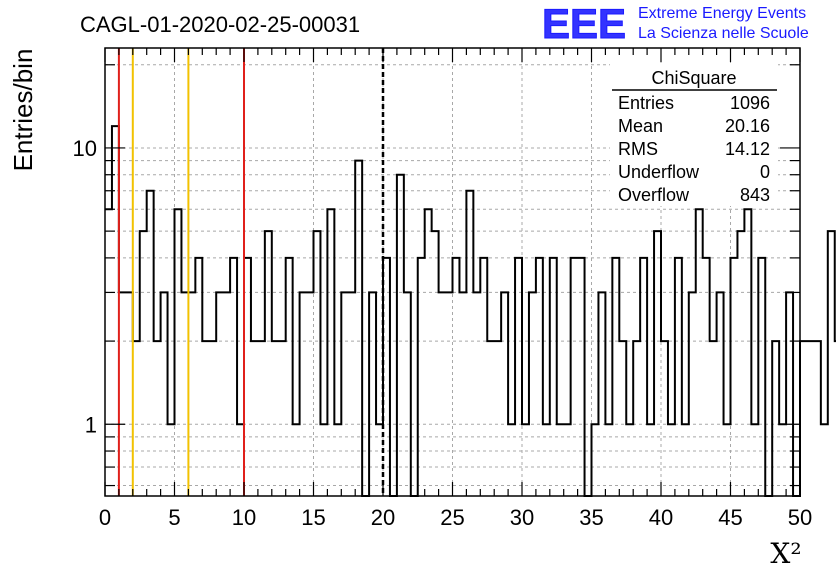 The height and width of the screenshot is (572, 836). Describe the element at coordinates (640, 126) in the screenshot. I see `stats-label-mean: Mean` at that location.